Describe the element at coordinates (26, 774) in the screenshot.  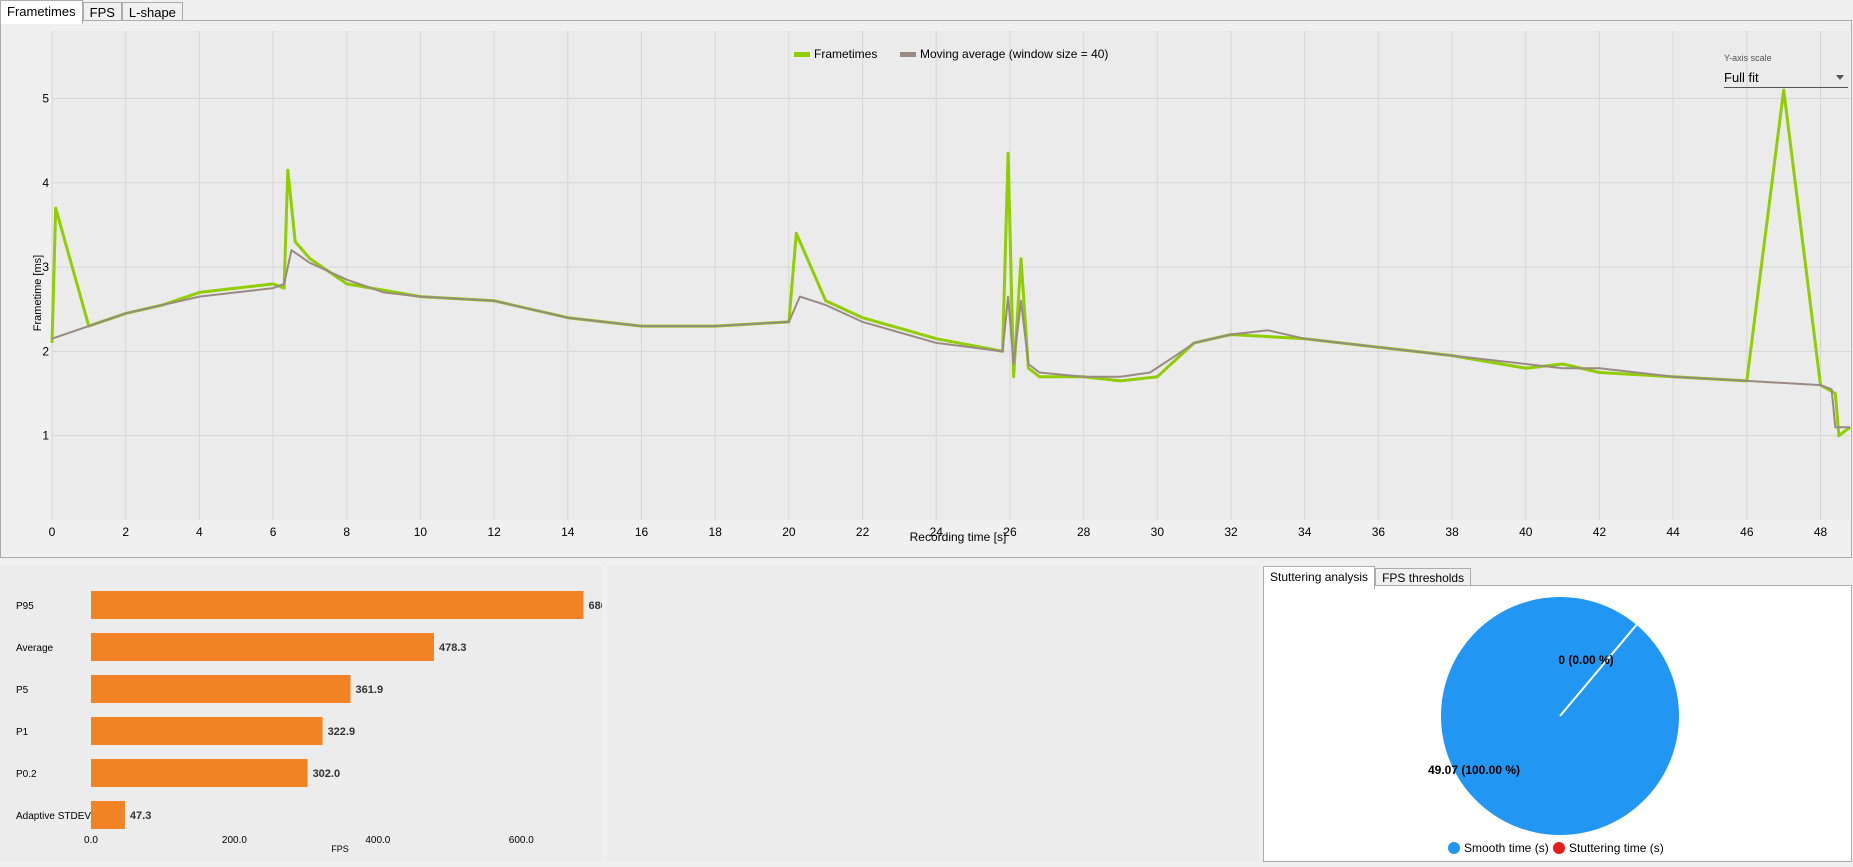
I see `bar-category-label: P0.2` at that location.